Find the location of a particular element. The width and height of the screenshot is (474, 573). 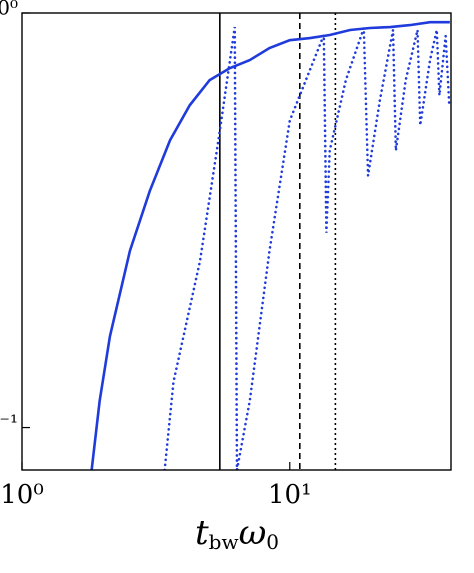

x-label-part: t is located at coordinates (202, 533).